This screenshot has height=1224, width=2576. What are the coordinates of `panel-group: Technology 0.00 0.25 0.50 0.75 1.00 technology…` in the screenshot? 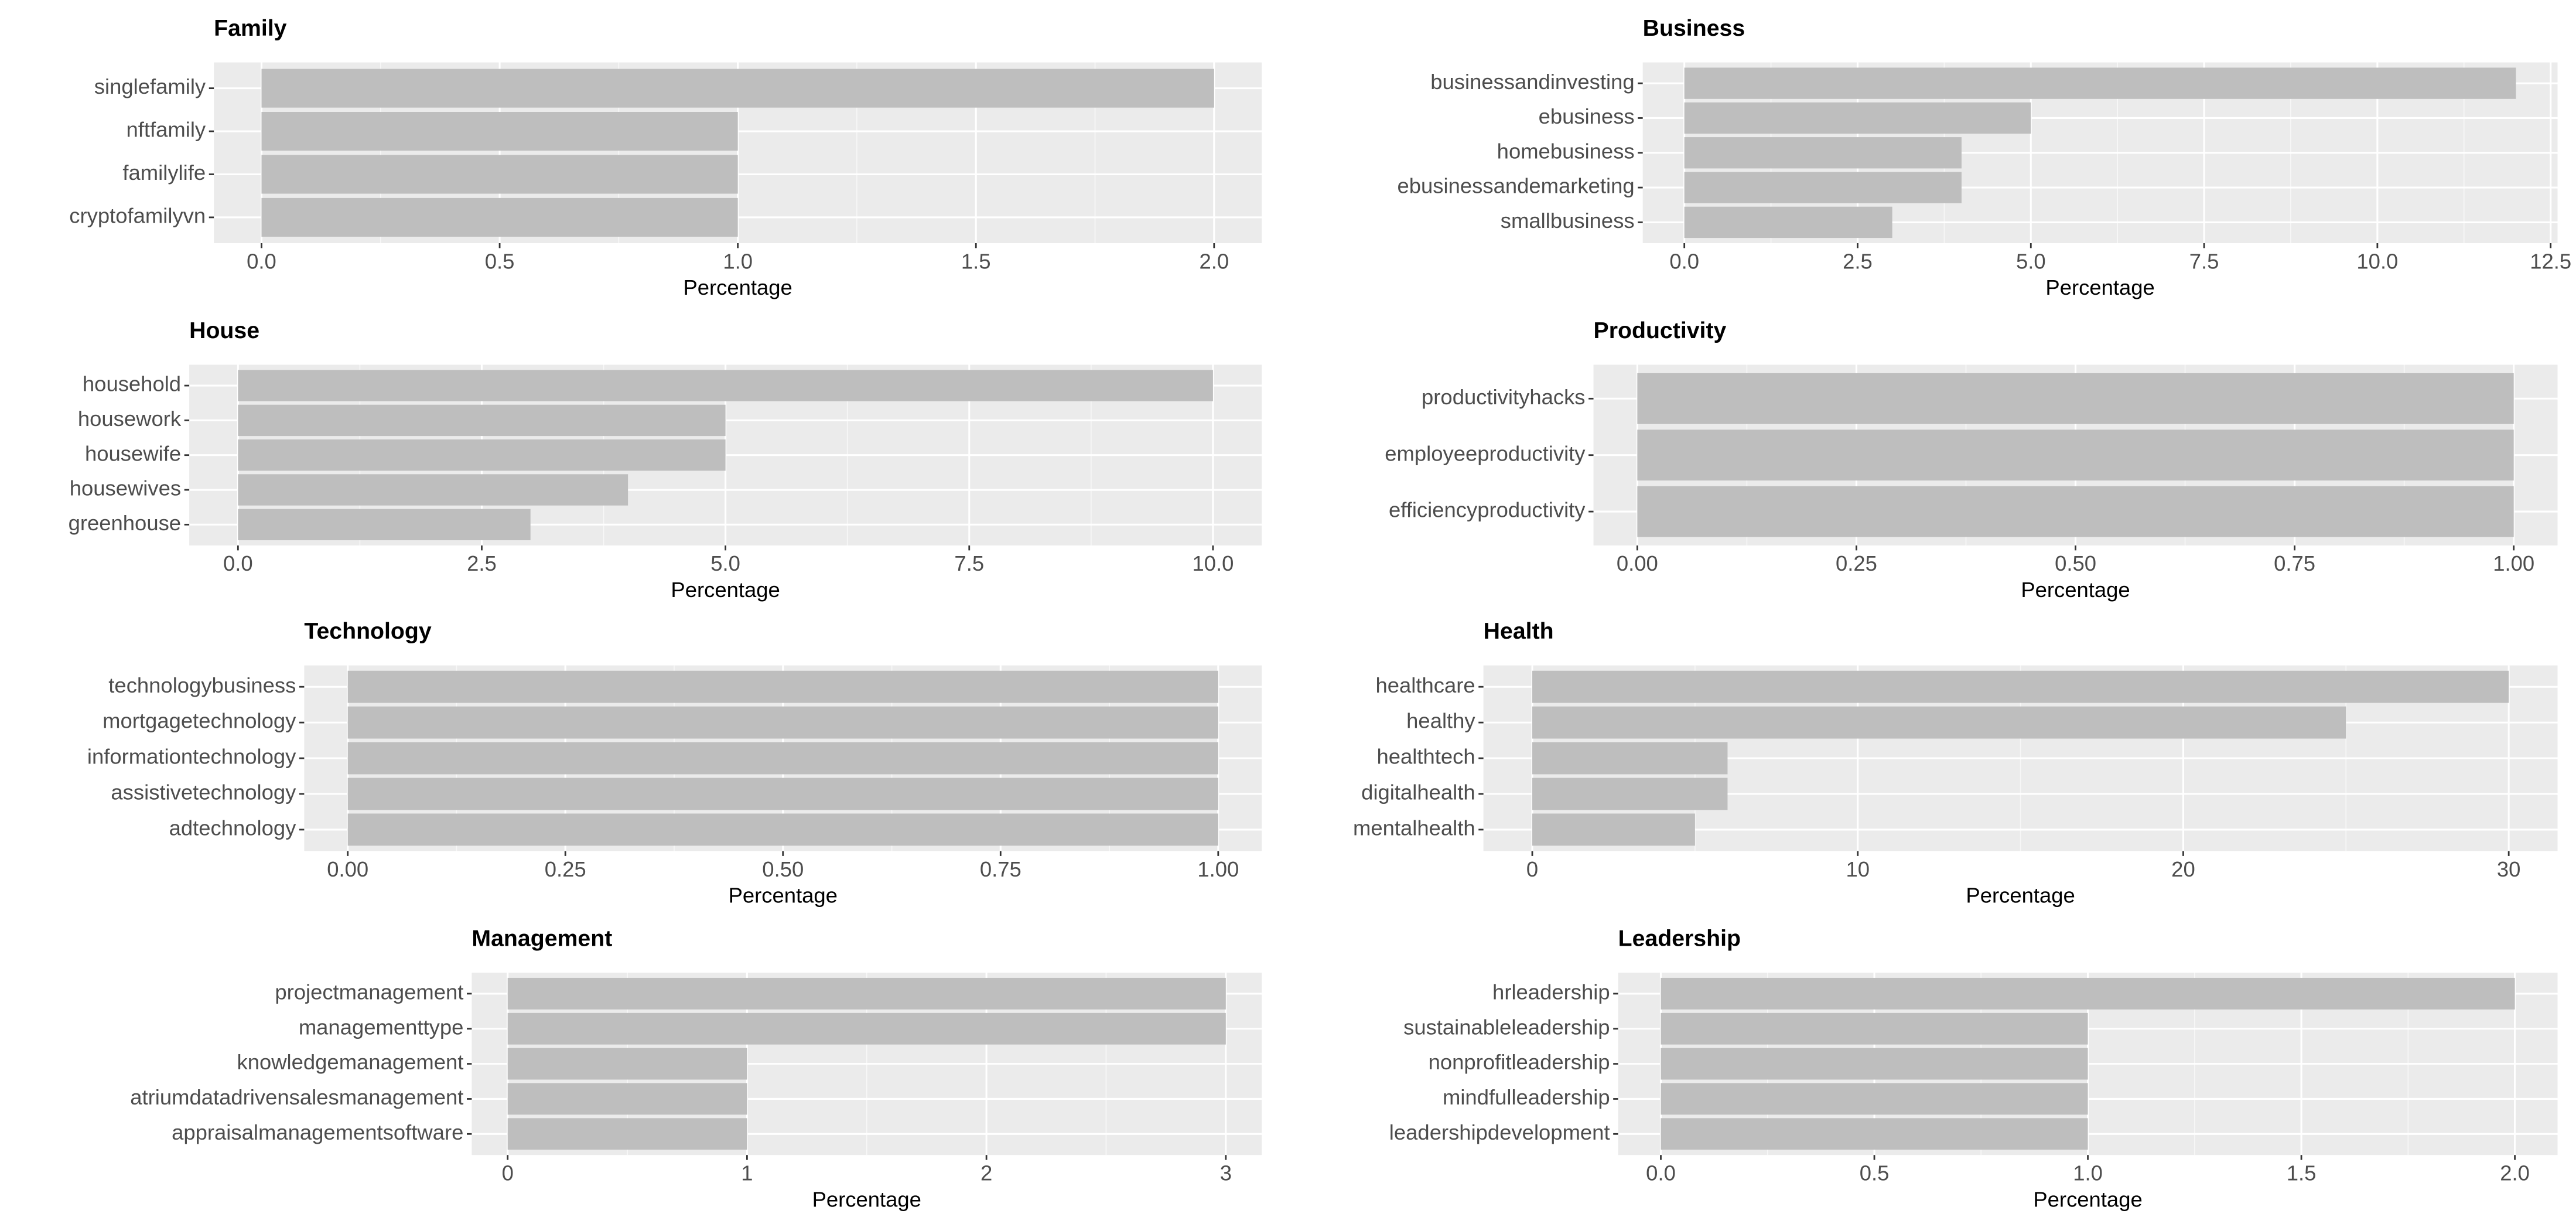 It's located at (674, 763).